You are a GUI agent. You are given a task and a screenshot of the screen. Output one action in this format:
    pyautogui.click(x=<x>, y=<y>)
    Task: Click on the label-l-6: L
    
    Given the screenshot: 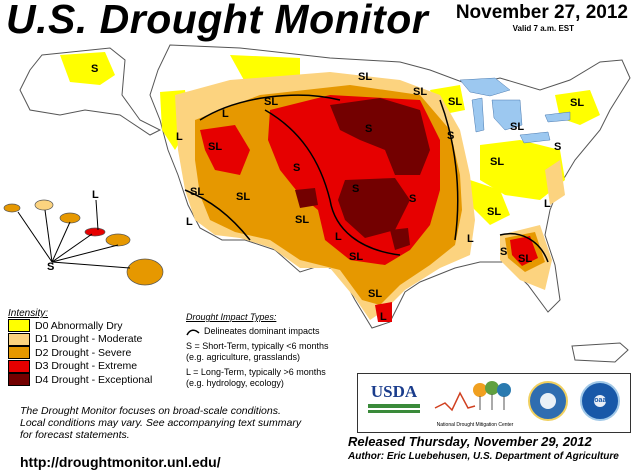 What is the action you would take?
    pyautogui.click(x=547, y=204)
    